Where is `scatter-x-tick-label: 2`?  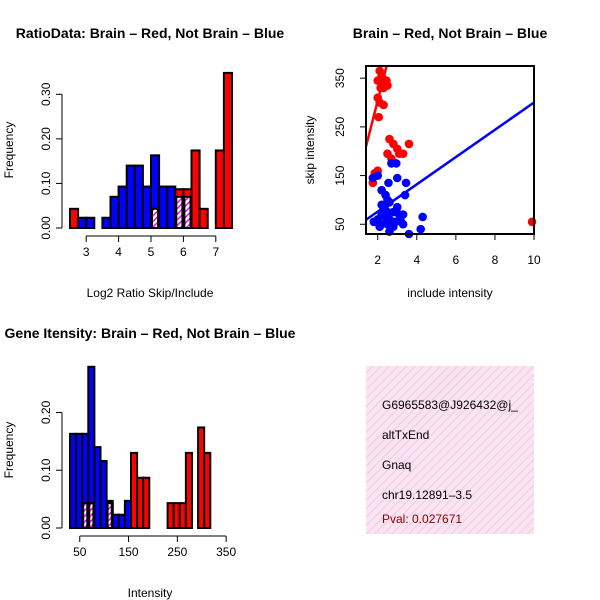
scatter-x-tick-label: 2 is located at coordinates (377, 260).